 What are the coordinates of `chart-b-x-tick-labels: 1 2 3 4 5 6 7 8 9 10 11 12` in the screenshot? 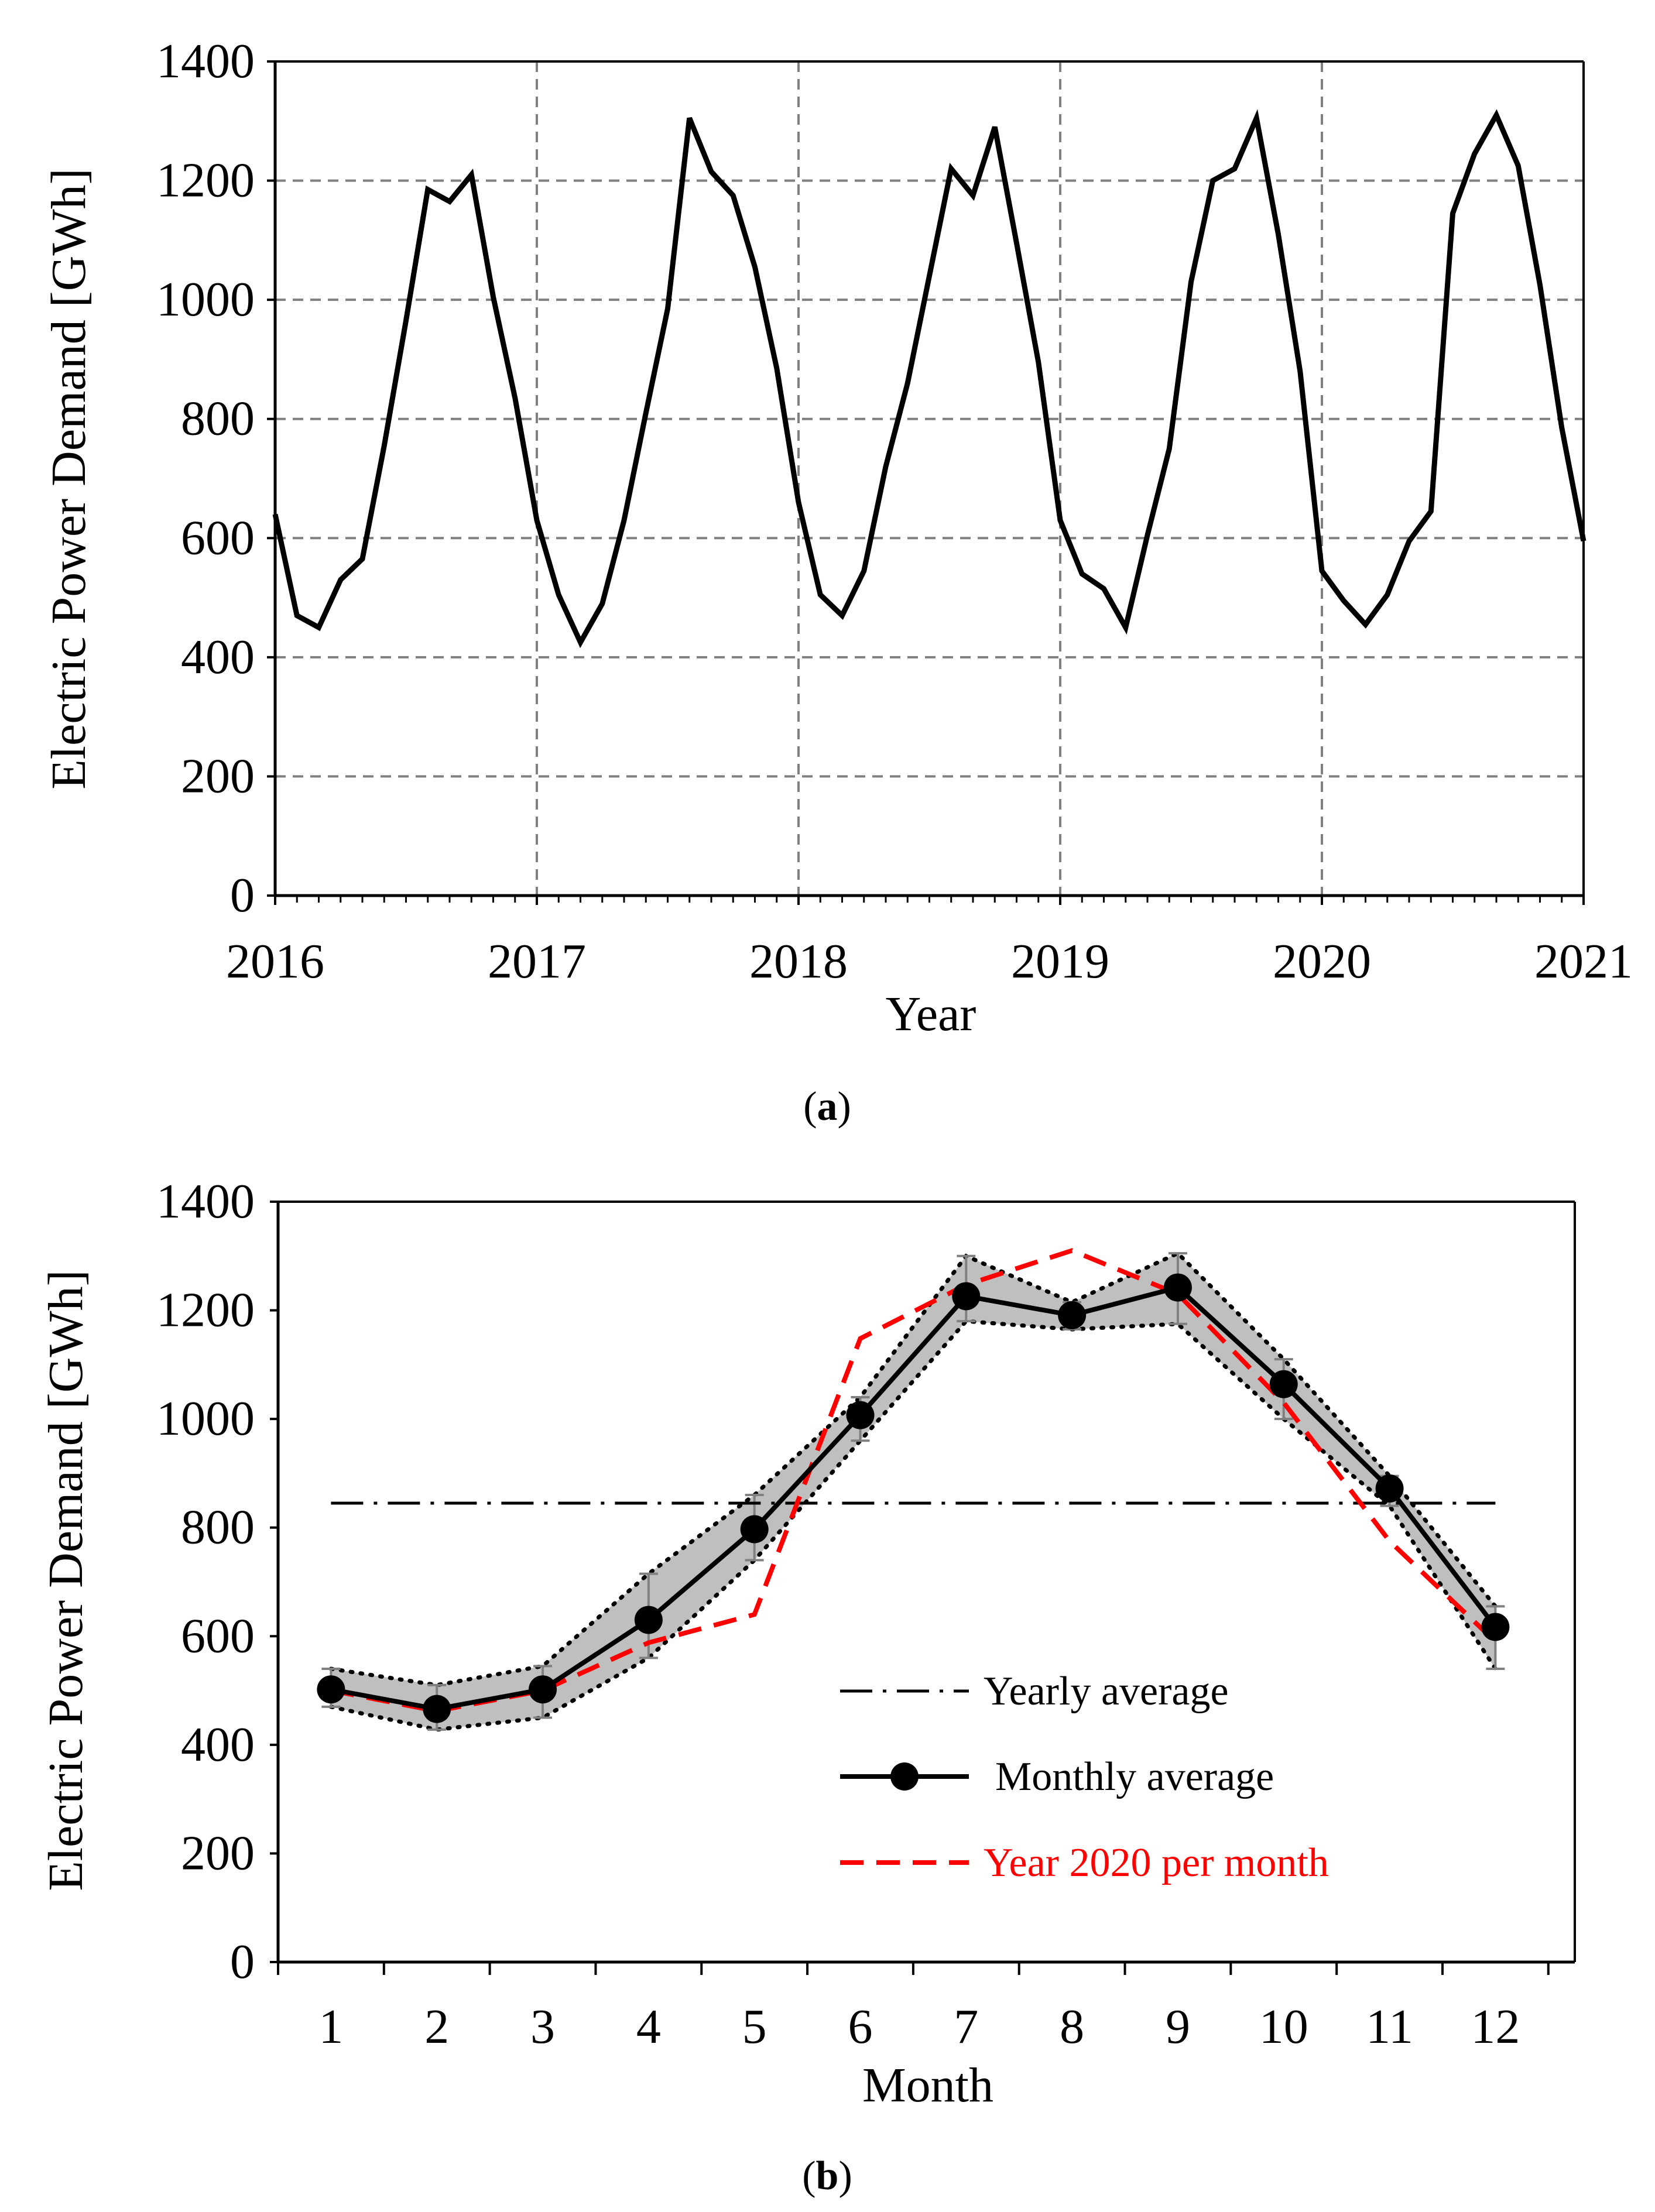 It's located at (919, 2027).